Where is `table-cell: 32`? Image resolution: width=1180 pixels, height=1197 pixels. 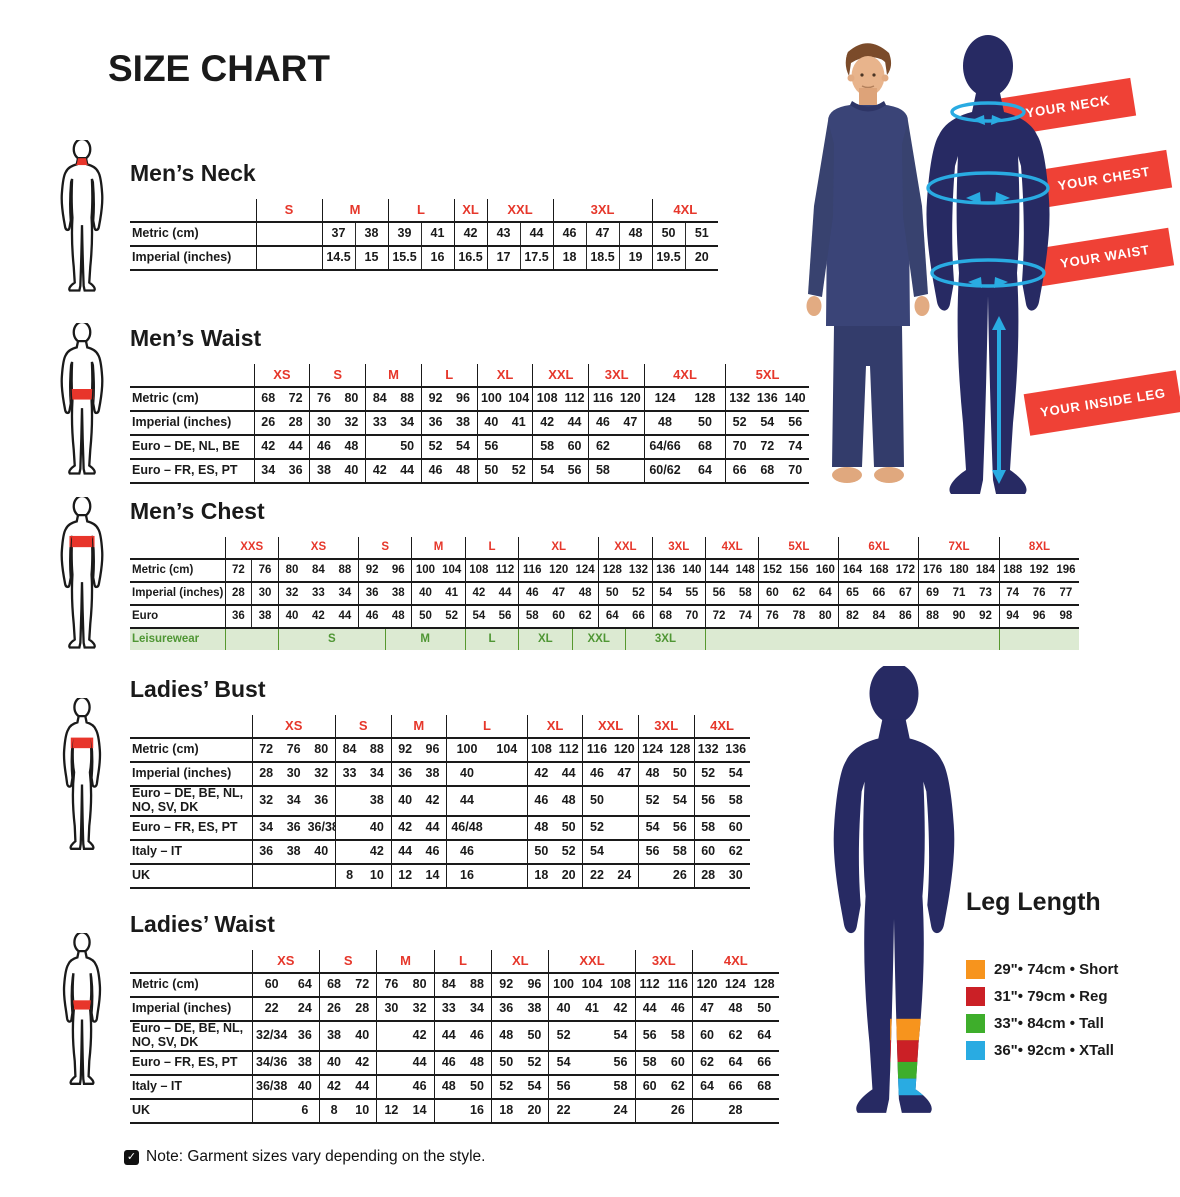
table-cell: 32 is located at coordinates (351, 423).